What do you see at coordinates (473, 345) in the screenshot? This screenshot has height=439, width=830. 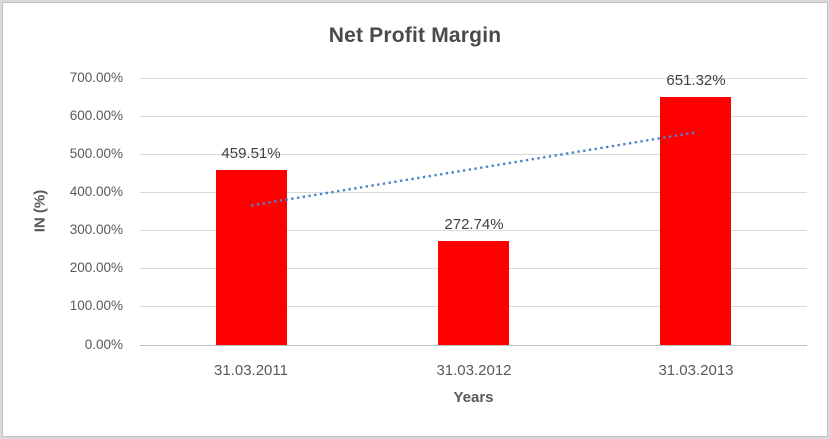 I see `x-axis-line` at bounding box center [473, 345].